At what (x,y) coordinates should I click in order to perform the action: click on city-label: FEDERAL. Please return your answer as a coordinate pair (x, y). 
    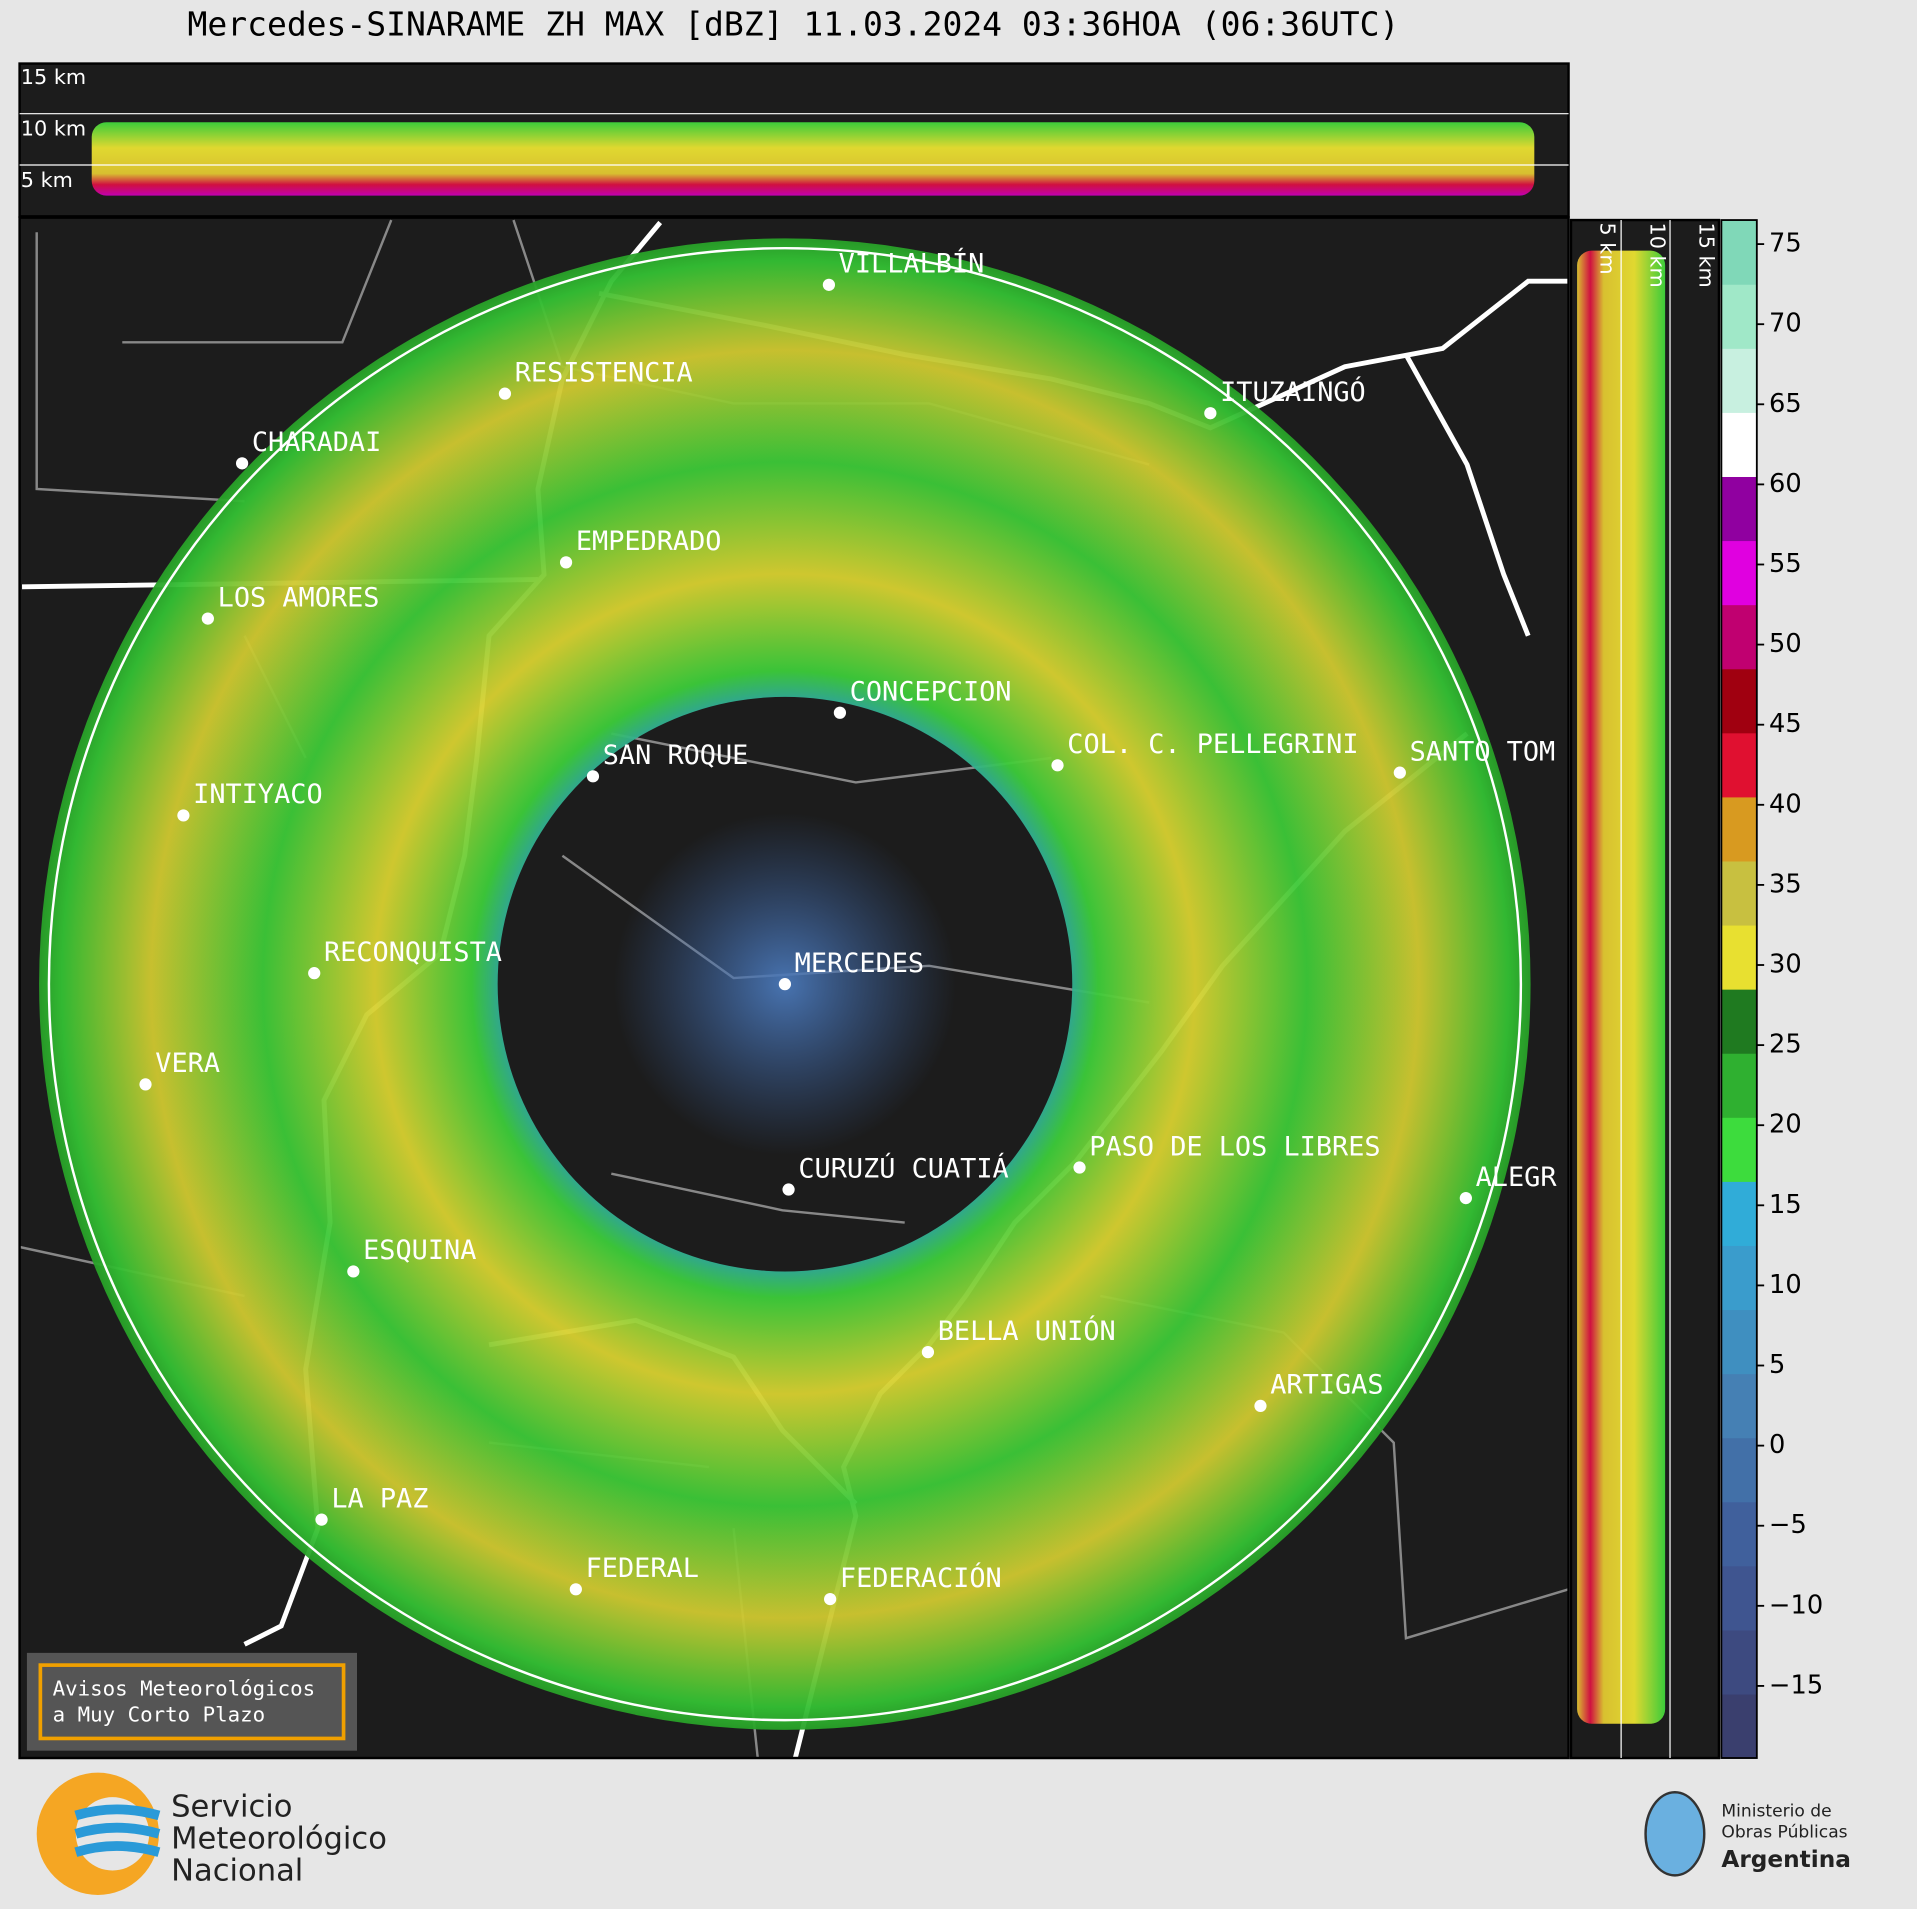
    Looking at the image, I should click on (642, 1568).